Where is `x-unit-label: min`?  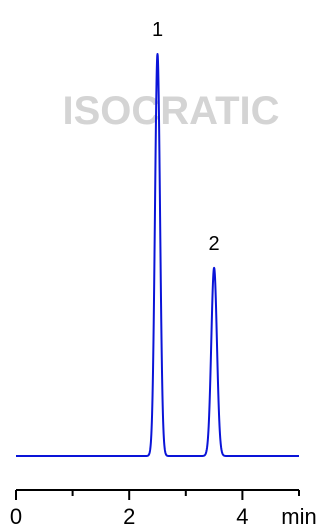 x-unit-label: min is located at coordinates (298, 514).